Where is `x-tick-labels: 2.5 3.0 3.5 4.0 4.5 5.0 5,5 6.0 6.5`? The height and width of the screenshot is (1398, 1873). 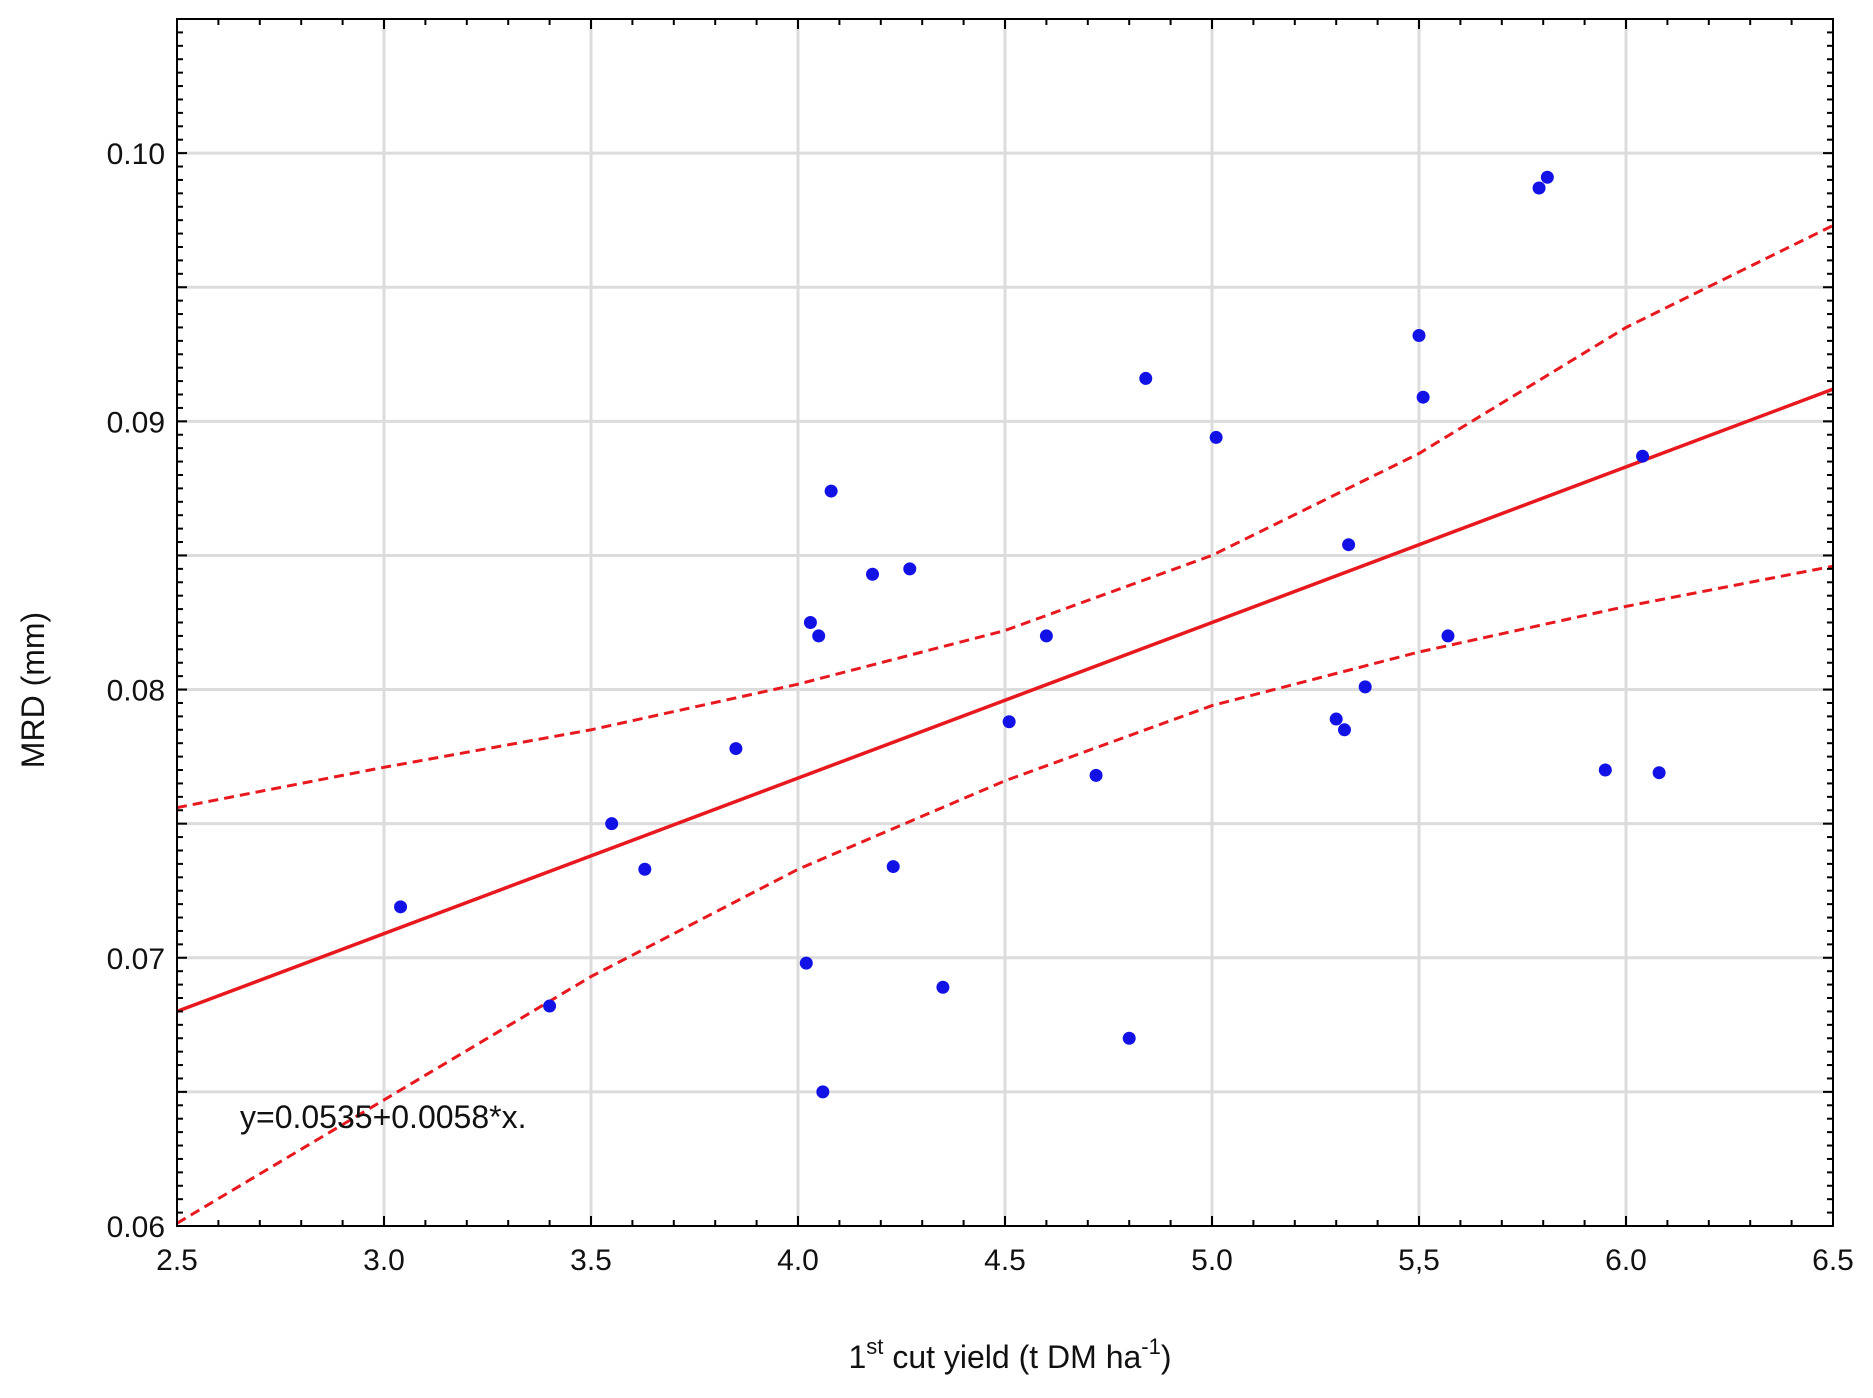
x-tick-labels: 2.5 3.0 3.5 4.0 4.5 5.0 5,5 6.0 6.5 is located at coordinates (1005, 1260).